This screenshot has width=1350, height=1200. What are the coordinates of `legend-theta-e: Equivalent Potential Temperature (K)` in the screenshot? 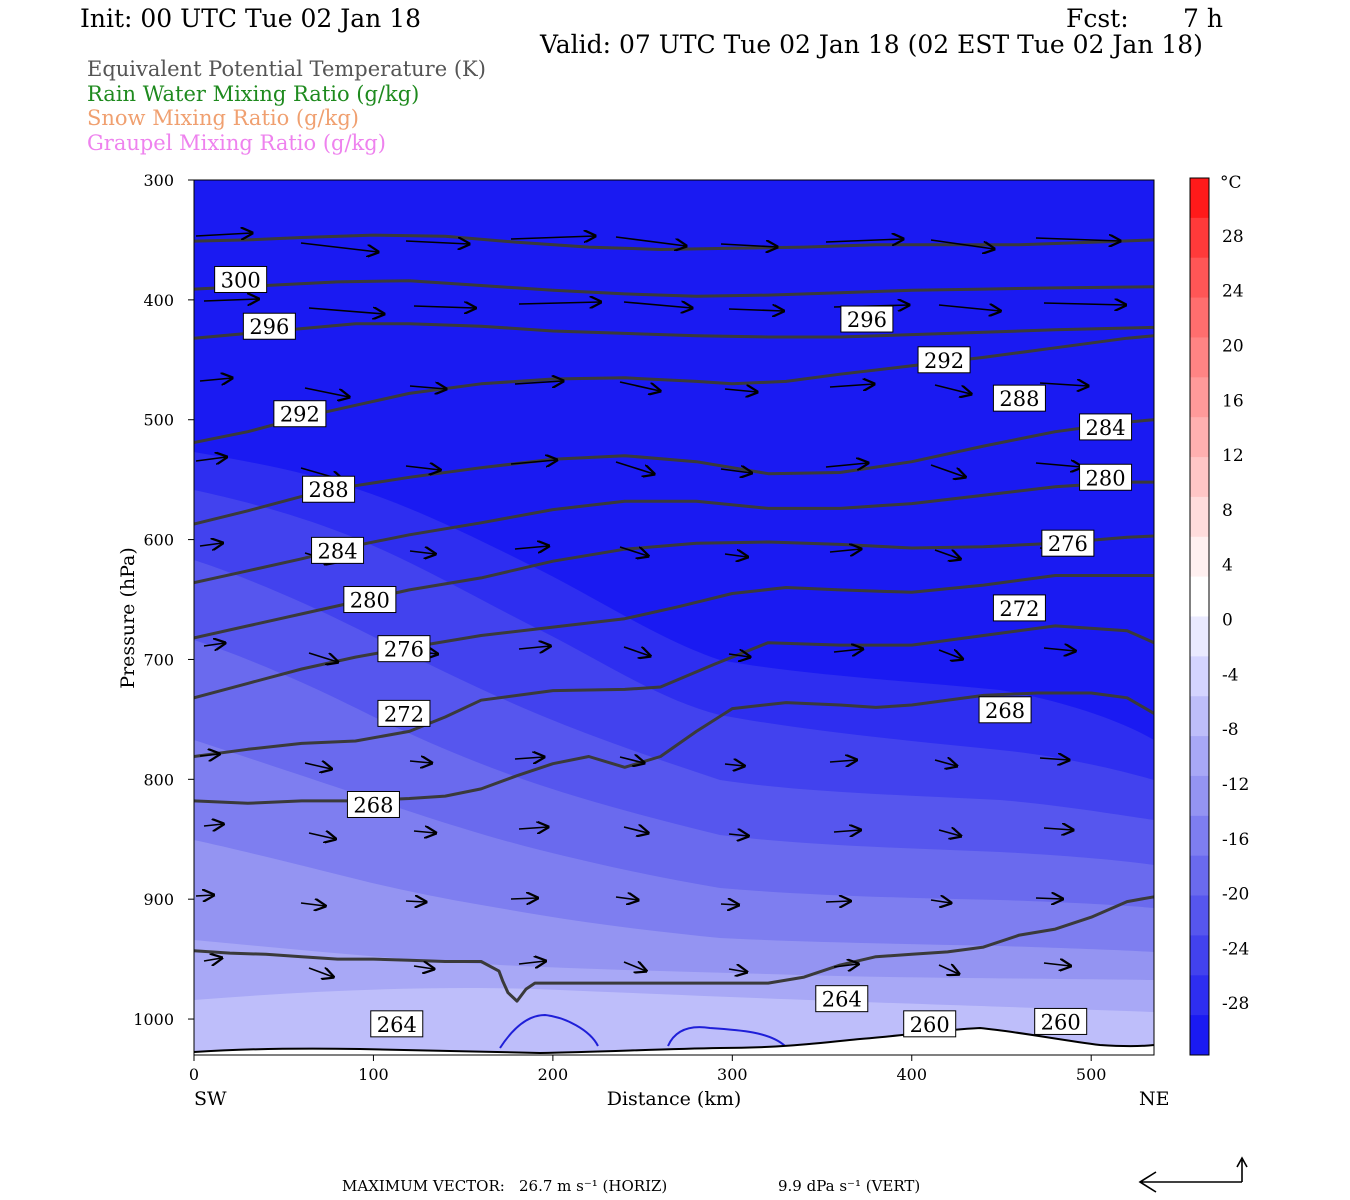 It's located at (286, 69).